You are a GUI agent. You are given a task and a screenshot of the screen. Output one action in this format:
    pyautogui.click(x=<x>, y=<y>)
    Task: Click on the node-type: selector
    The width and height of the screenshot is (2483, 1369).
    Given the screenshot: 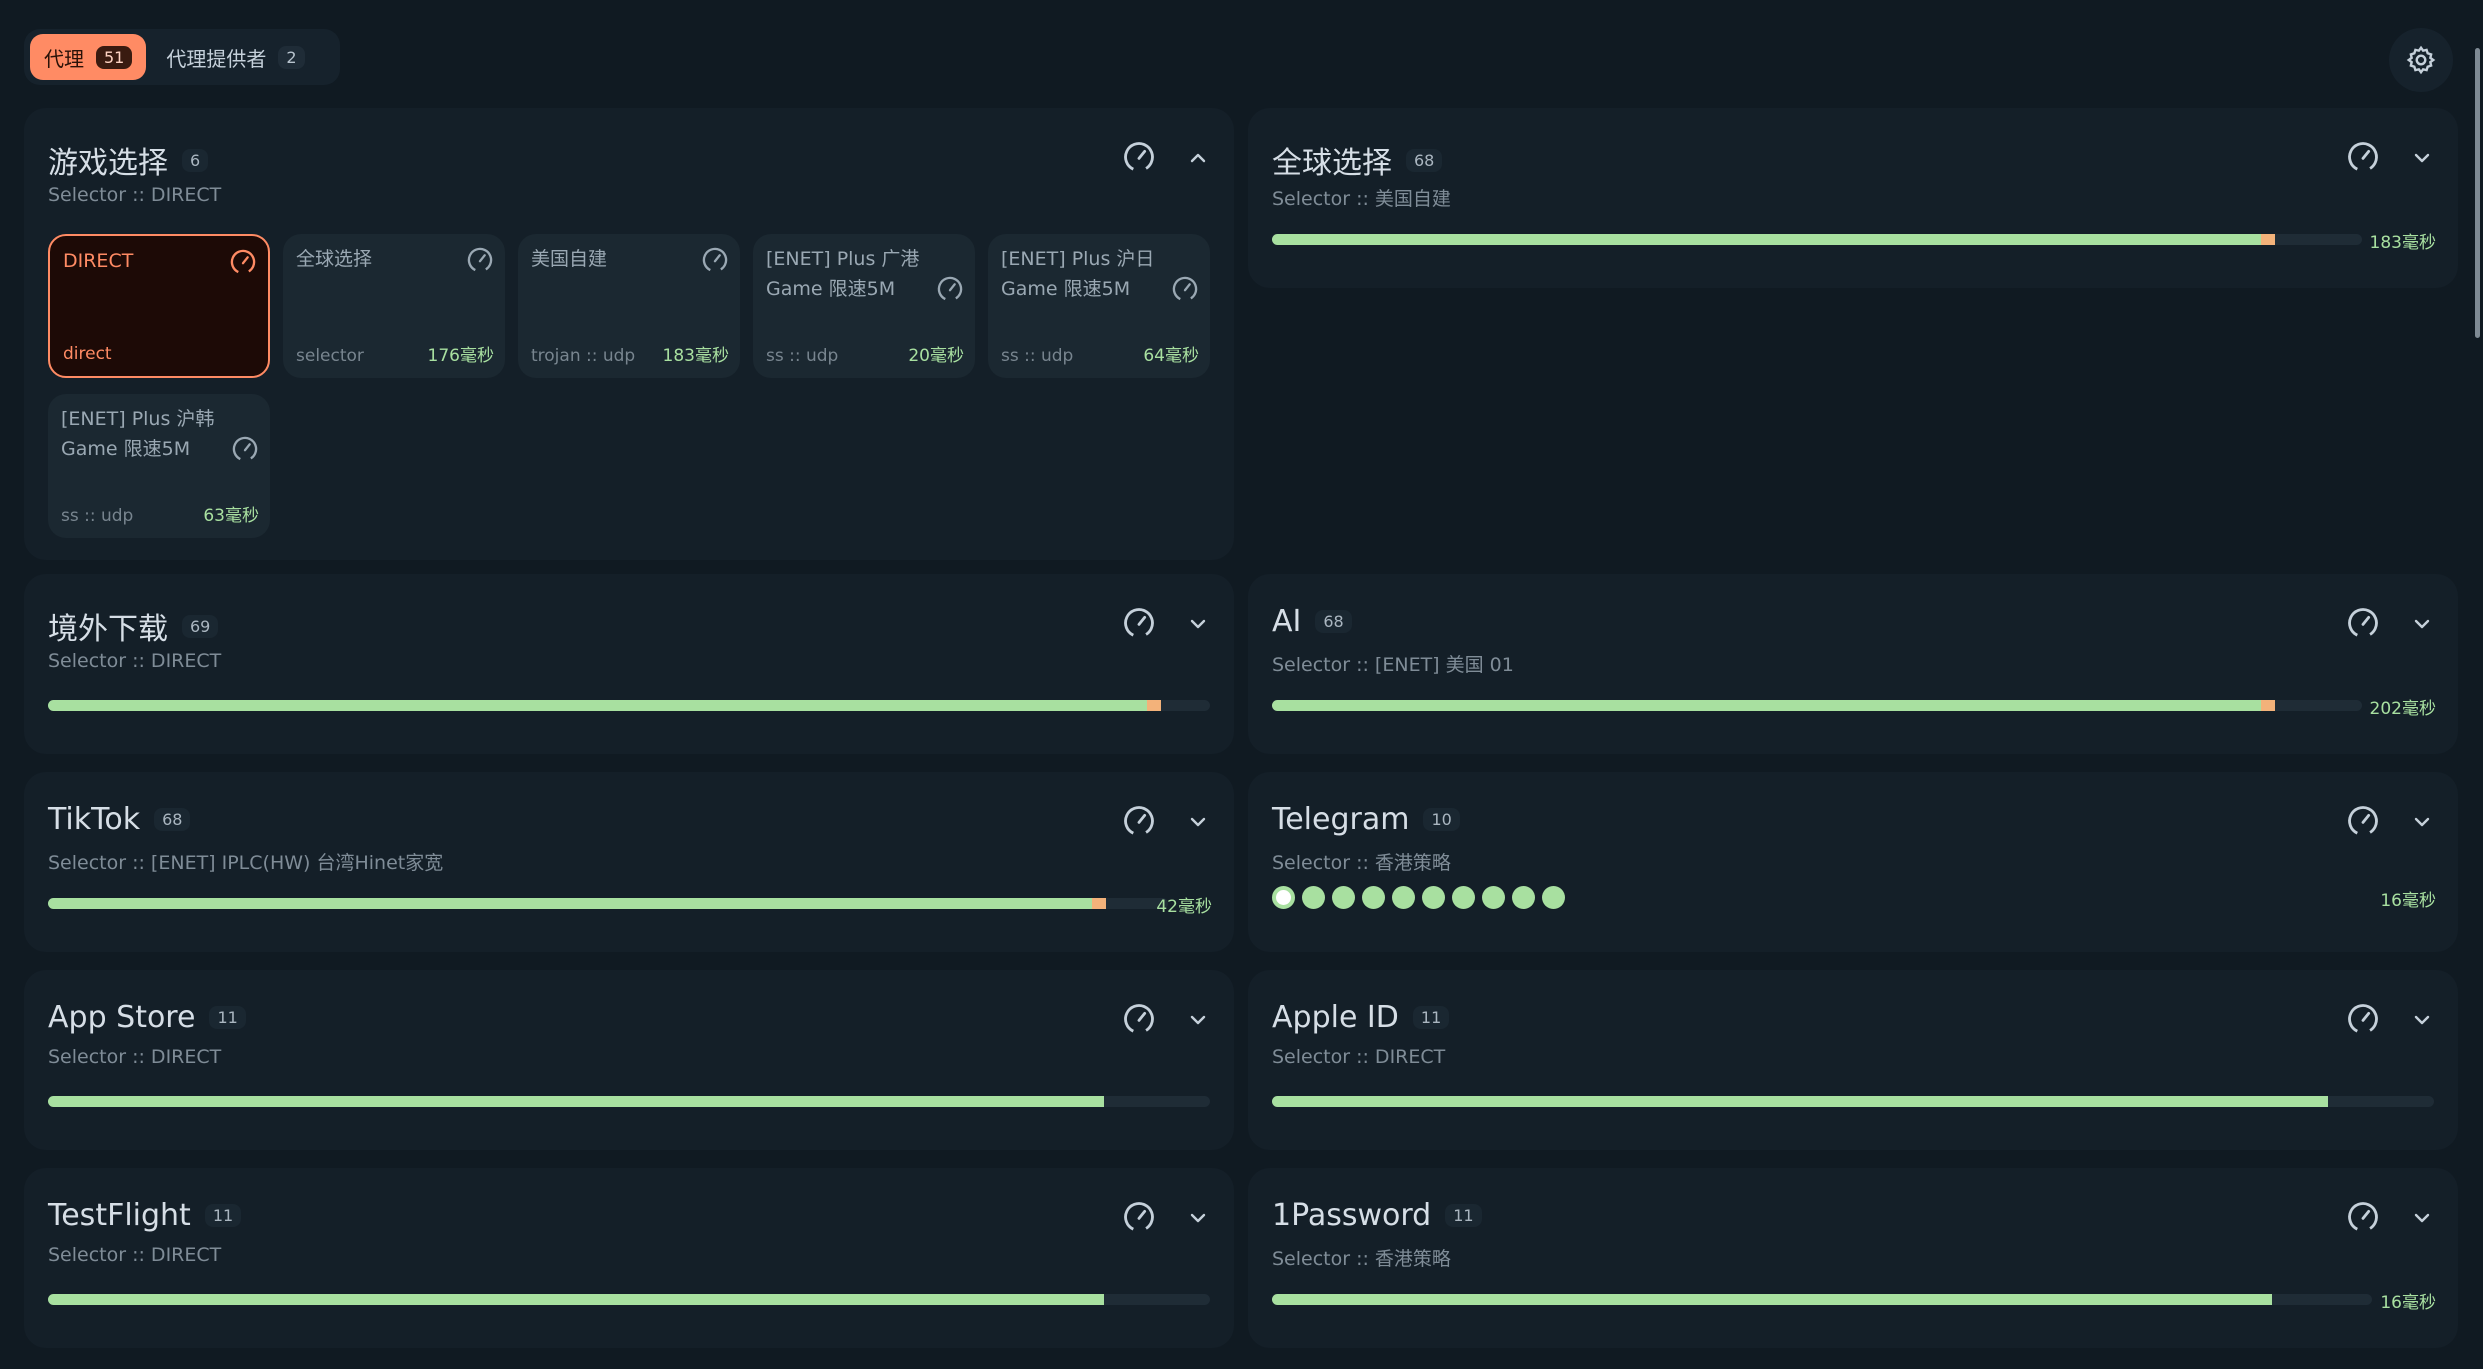 What is the action you would take?
    pyautogui.click(x=330, y=356)
    